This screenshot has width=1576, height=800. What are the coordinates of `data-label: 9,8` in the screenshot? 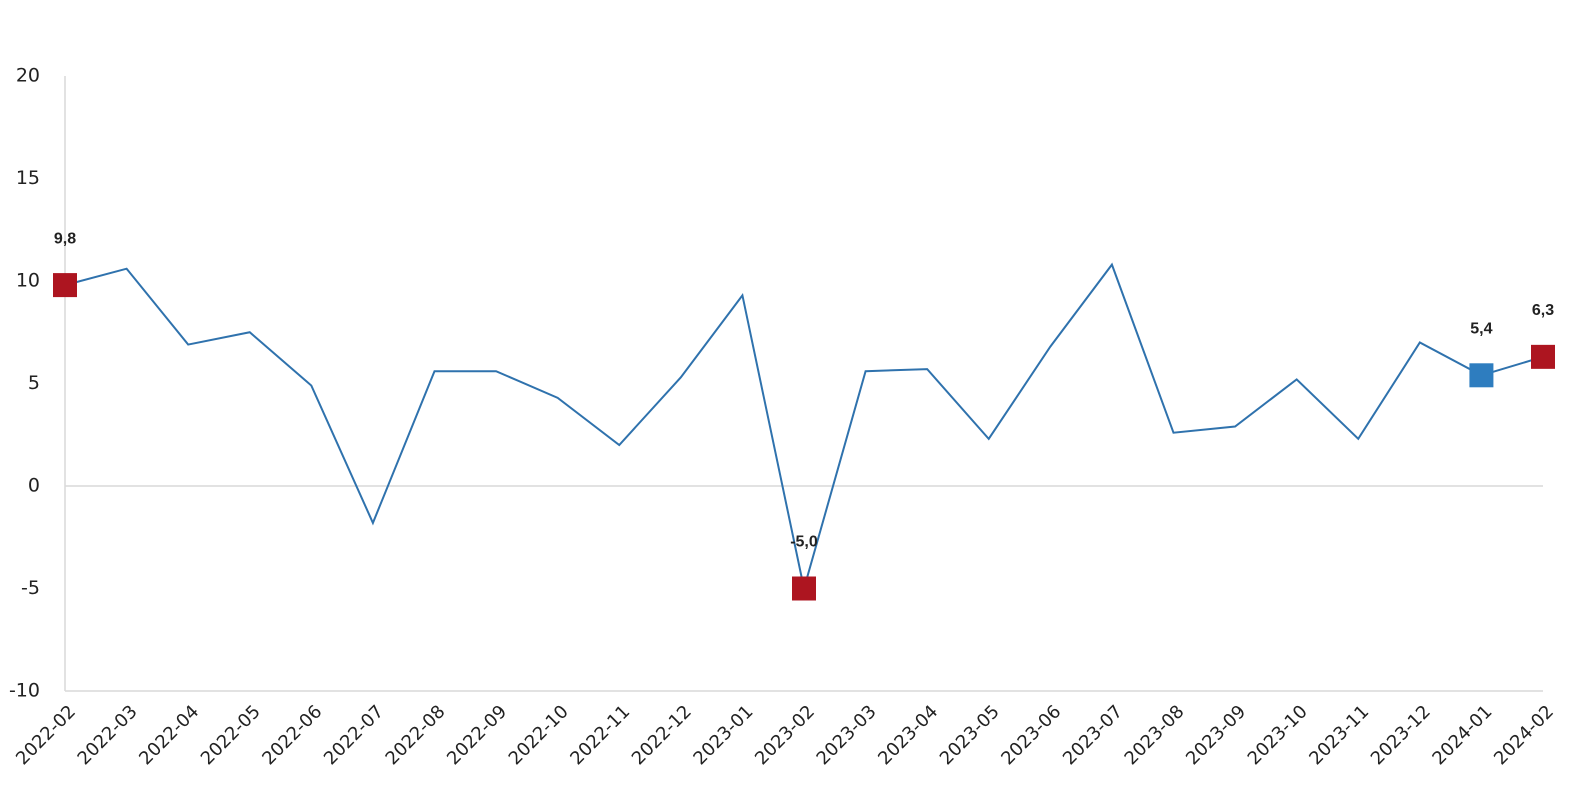 It's located at (65, 238).